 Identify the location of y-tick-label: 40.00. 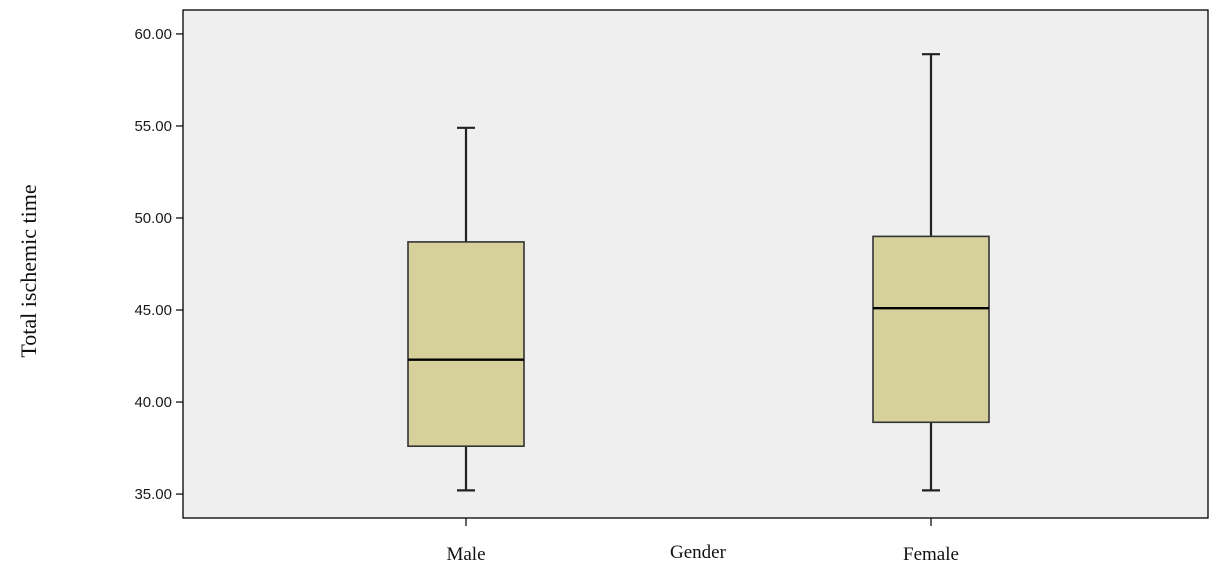
(153, 402).